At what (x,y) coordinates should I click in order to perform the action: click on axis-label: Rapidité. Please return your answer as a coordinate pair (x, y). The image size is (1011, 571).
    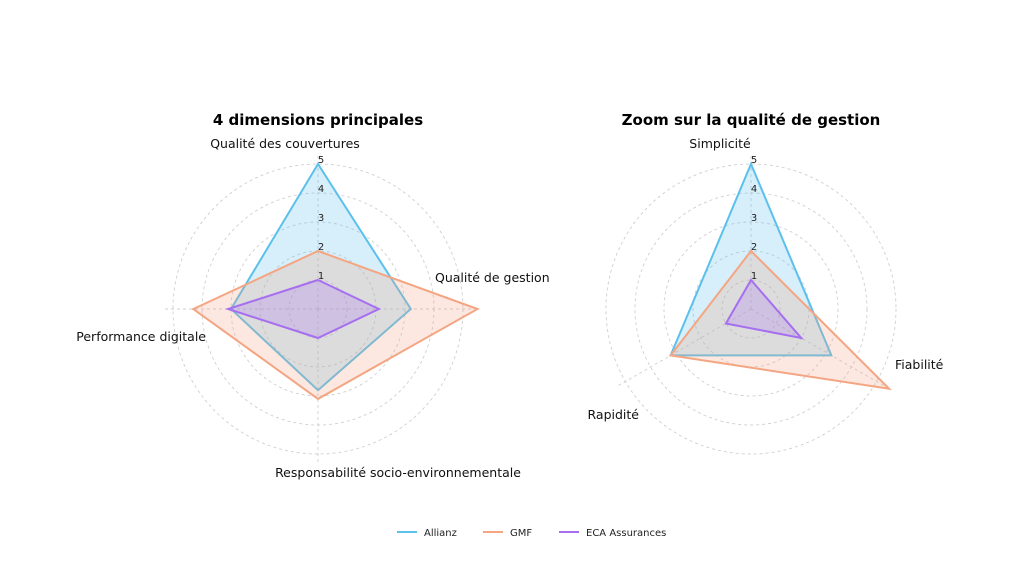
    Looking at the image, I should click on (614, 414).